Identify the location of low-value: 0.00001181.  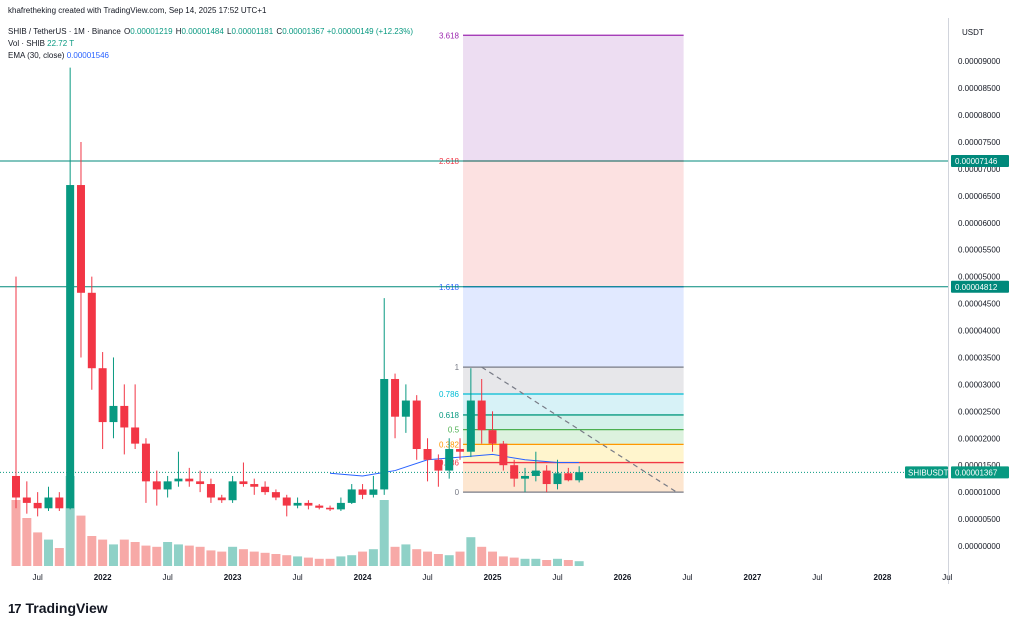
(252, 31).